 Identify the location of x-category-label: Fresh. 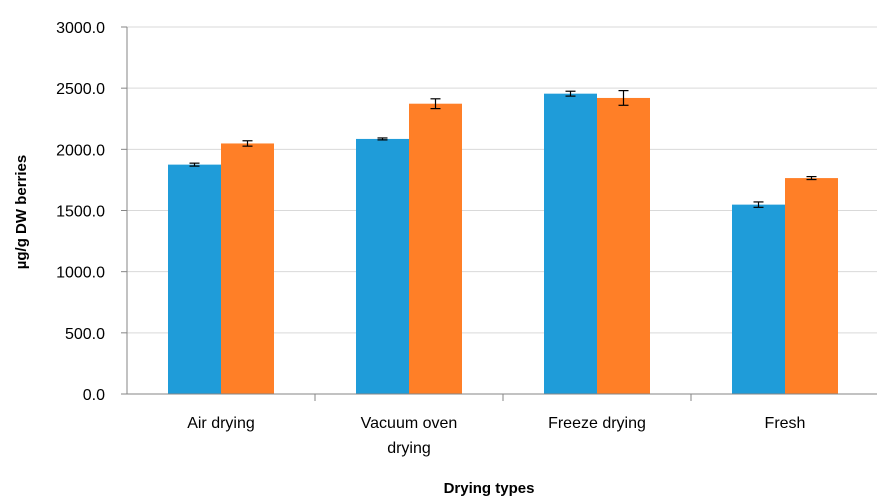
(785, 423).